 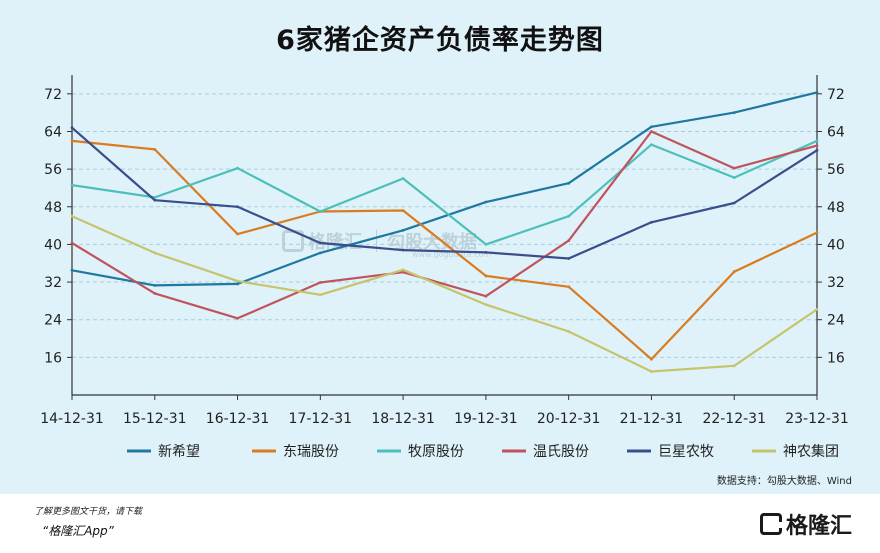 What do you see at coordinates (811, 451) in the screenshot?
I see `legend-label: 神农集团` at bounding box center [811, 451].